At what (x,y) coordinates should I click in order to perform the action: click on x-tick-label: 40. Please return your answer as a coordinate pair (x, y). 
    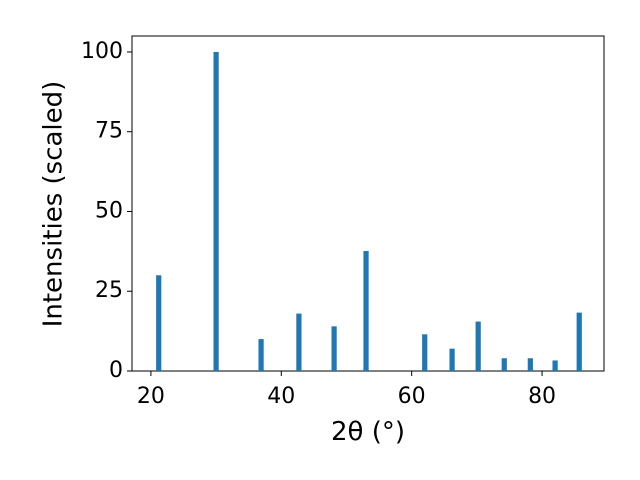
    Looking at the image, I should click on (281, 396).